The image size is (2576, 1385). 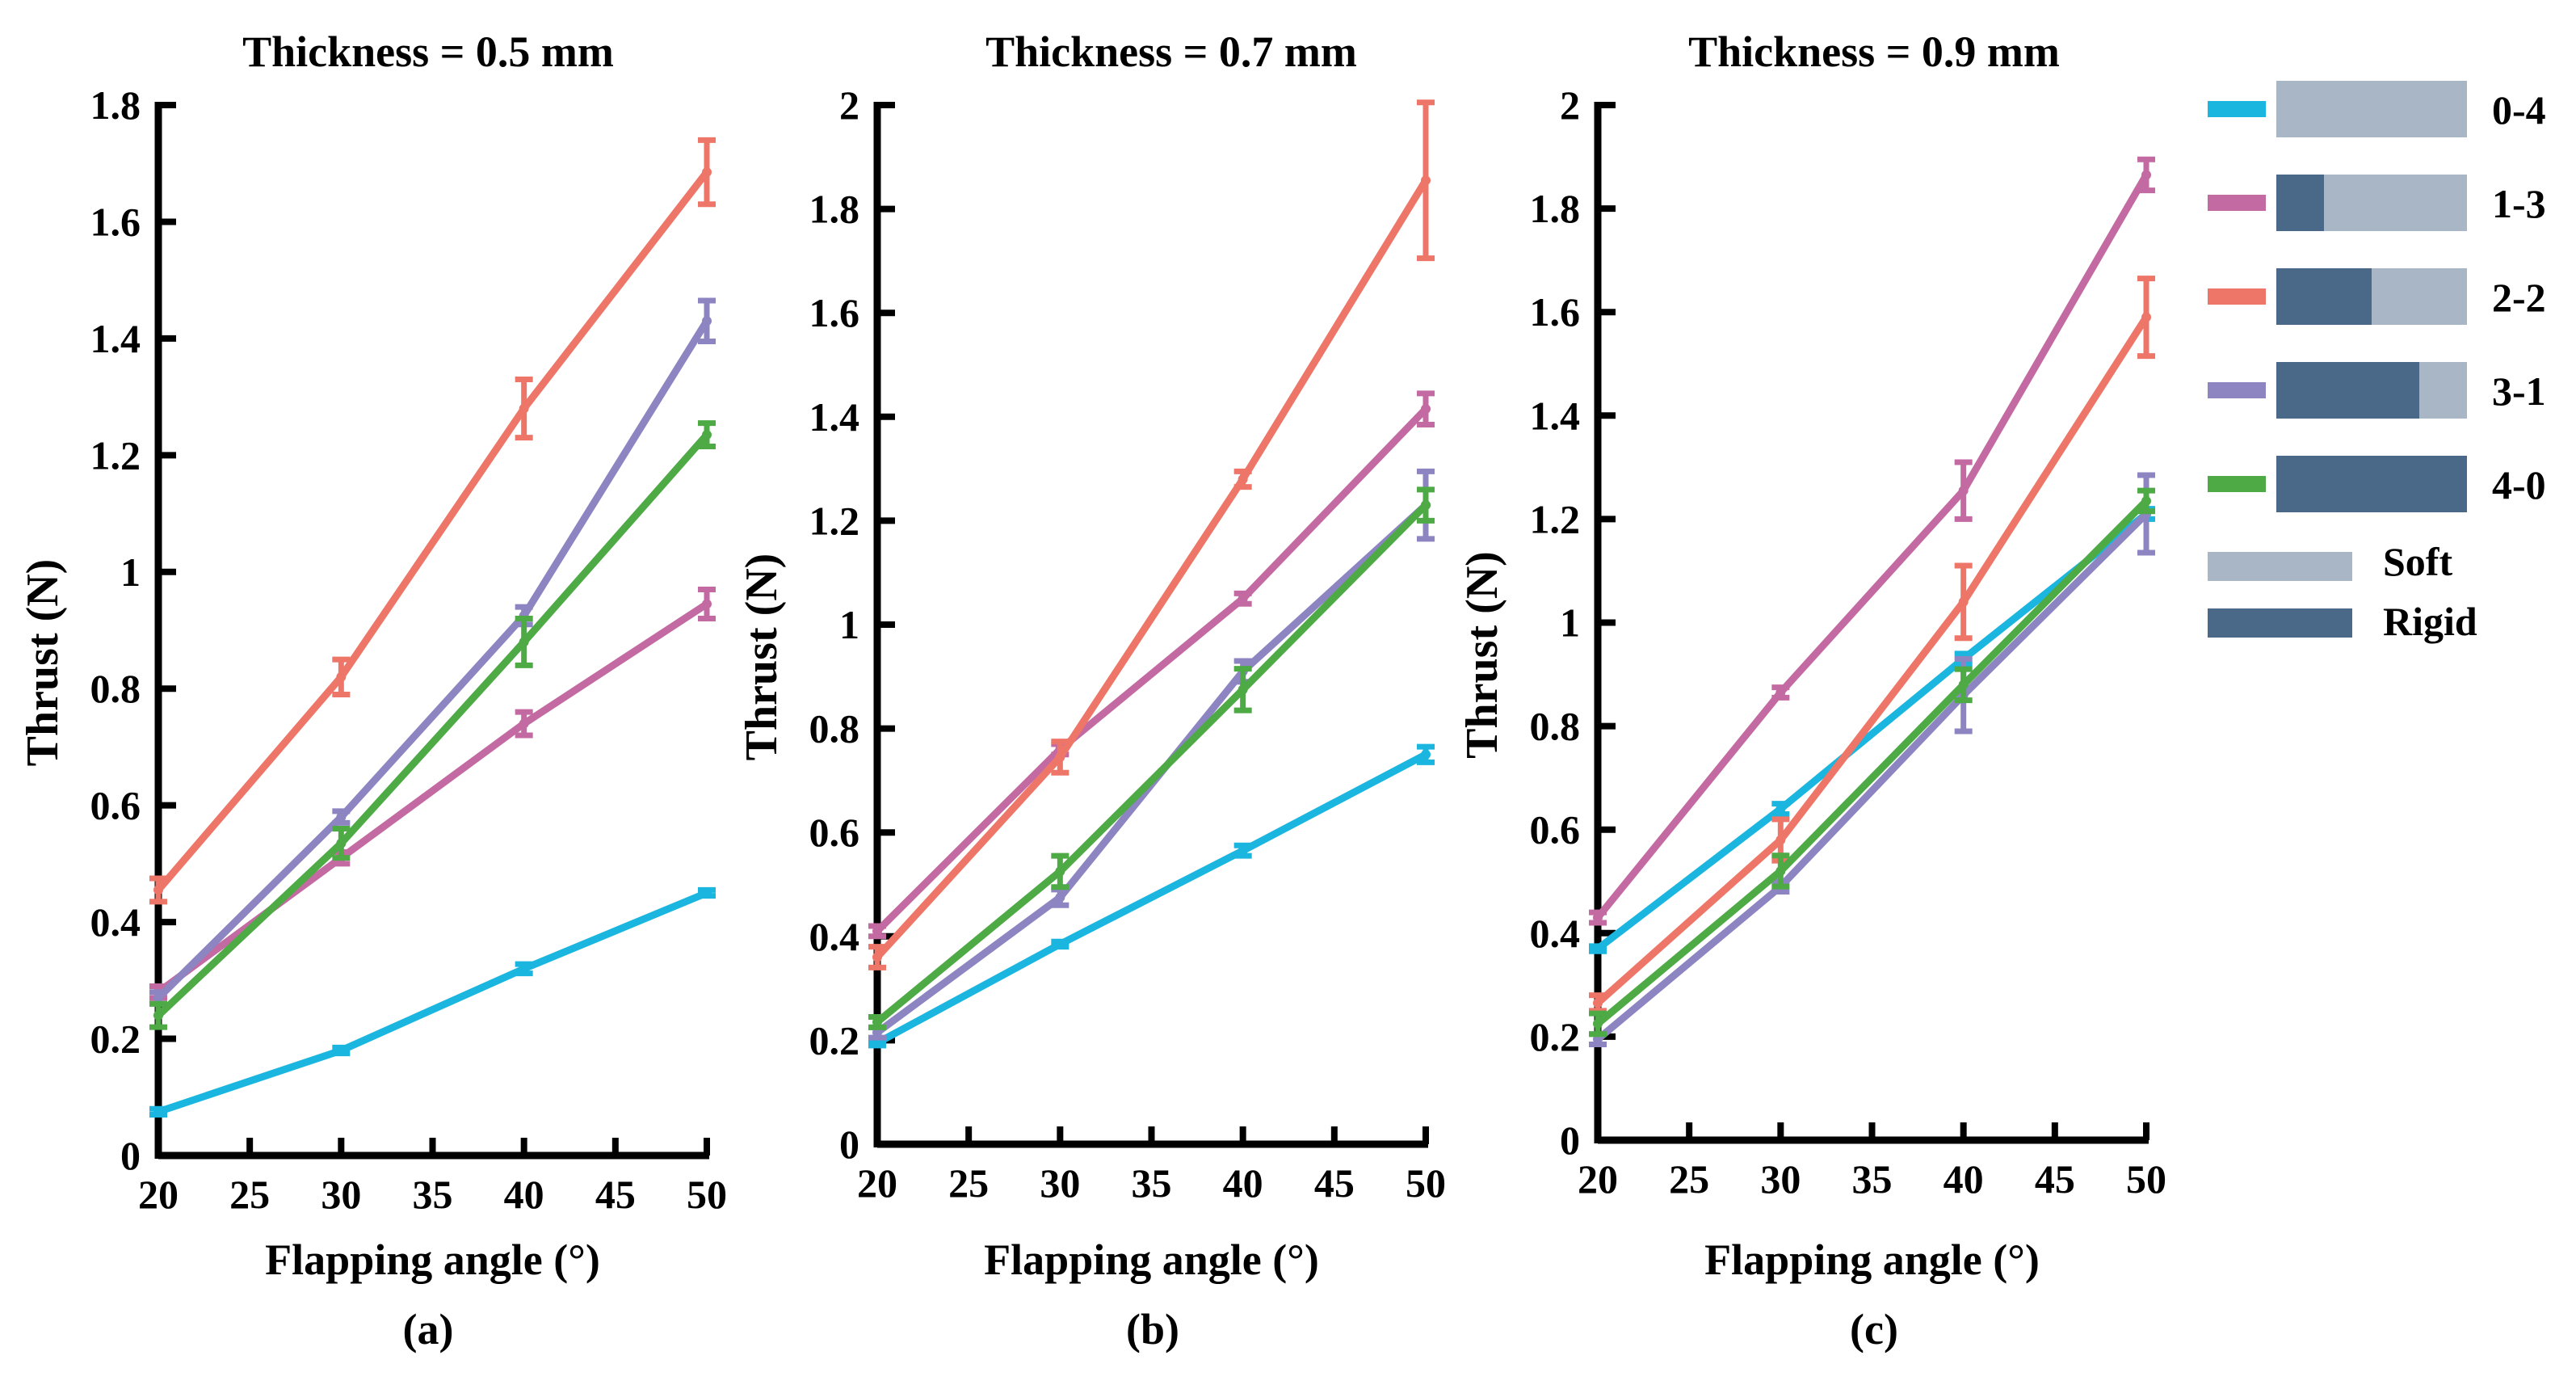 What do you see at coordinates (969, 1183) in the screenshot?
I see `x-tick-label: 25` at bounding box center [969, 1183].